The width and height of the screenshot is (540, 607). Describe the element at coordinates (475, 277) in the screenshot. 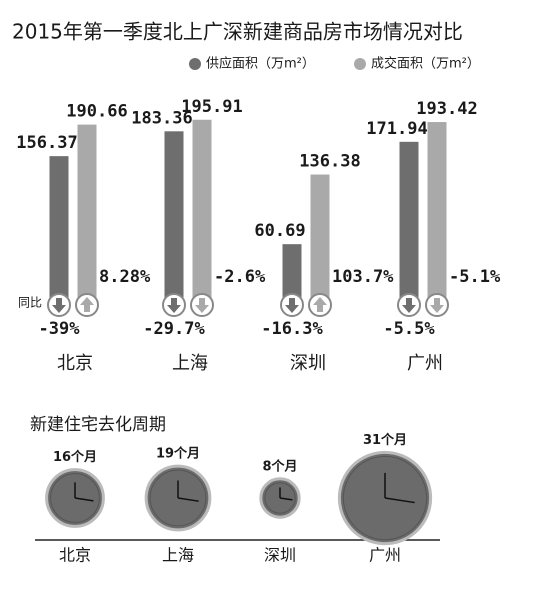

I see `change-label: -5.1%` at that location.